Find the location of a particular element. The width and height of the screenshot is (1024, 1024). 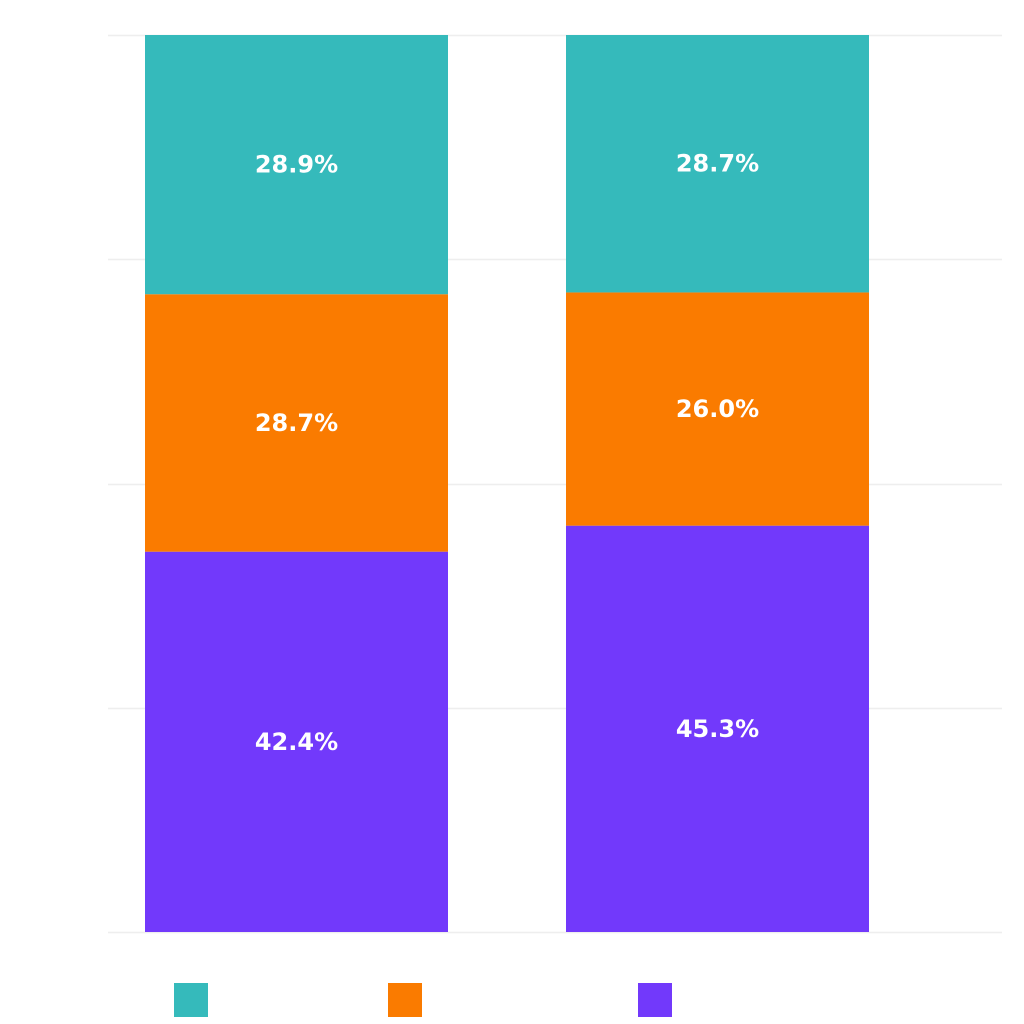

data-label: 26.0% is located at coordinates (717, 409).